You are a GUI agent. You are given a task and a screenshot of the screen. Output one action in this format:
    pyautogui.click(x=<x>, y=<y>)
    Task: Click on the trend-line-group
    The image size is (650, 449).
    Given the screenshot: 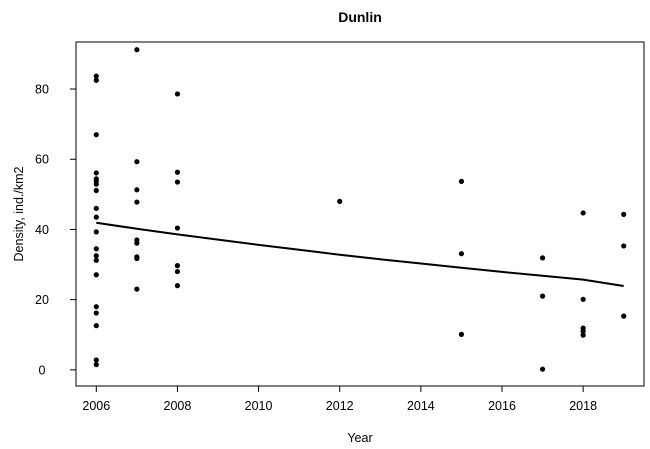 What is the action you would take?
    pyautogui.click(x=360, y=254)
    